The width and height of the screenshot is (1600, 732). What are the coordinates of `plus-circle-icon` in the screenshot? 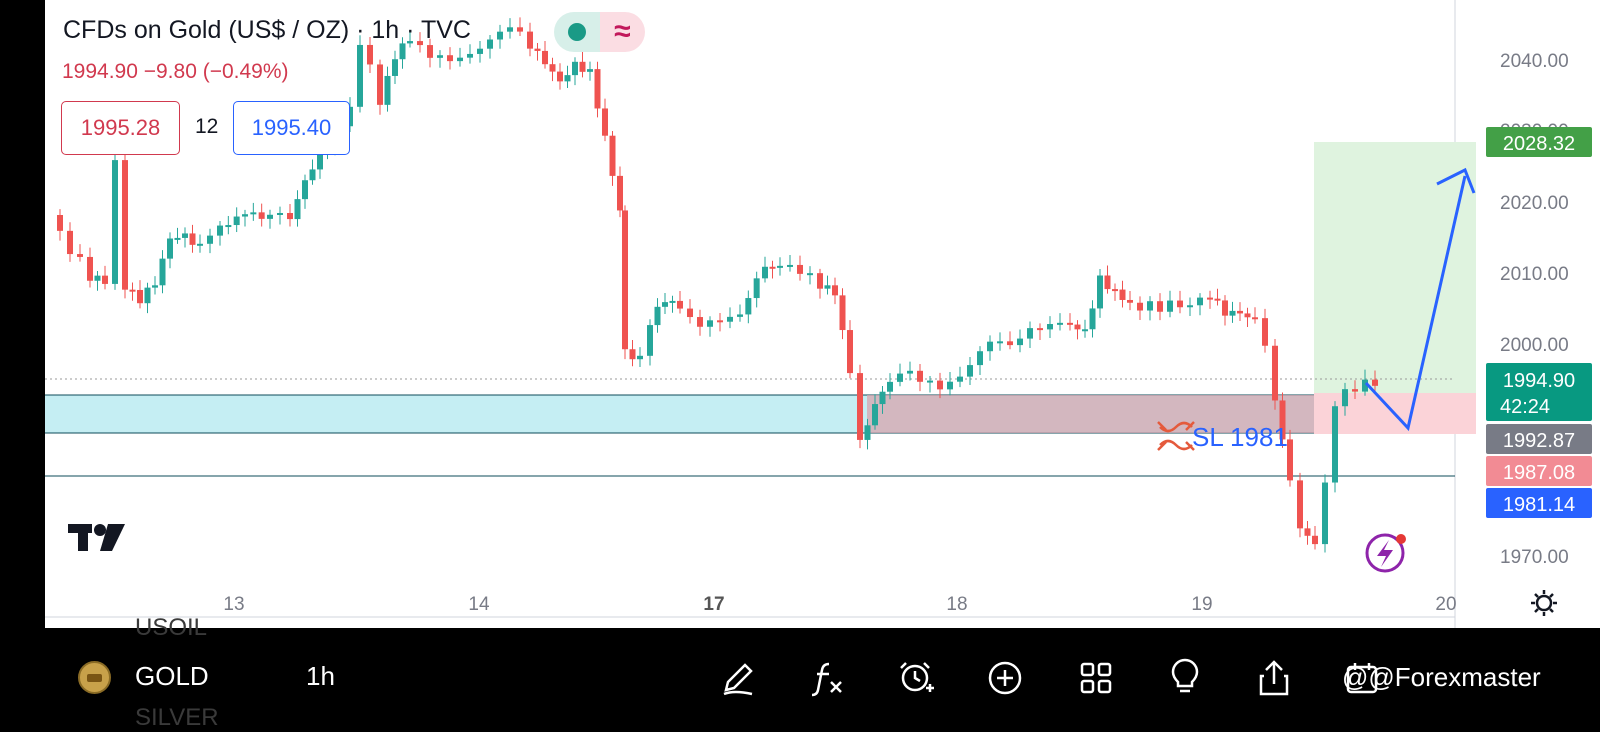 It's located at (1005, 678).